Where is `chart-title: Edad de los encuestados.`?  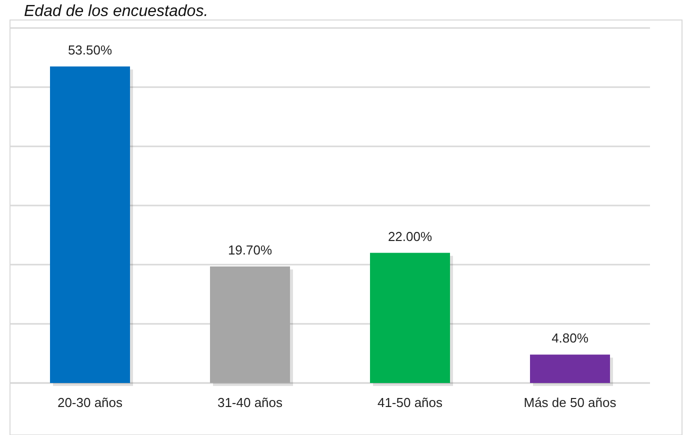 chart-title: Edad de los encuestados. is located at coordinates (116, 11).